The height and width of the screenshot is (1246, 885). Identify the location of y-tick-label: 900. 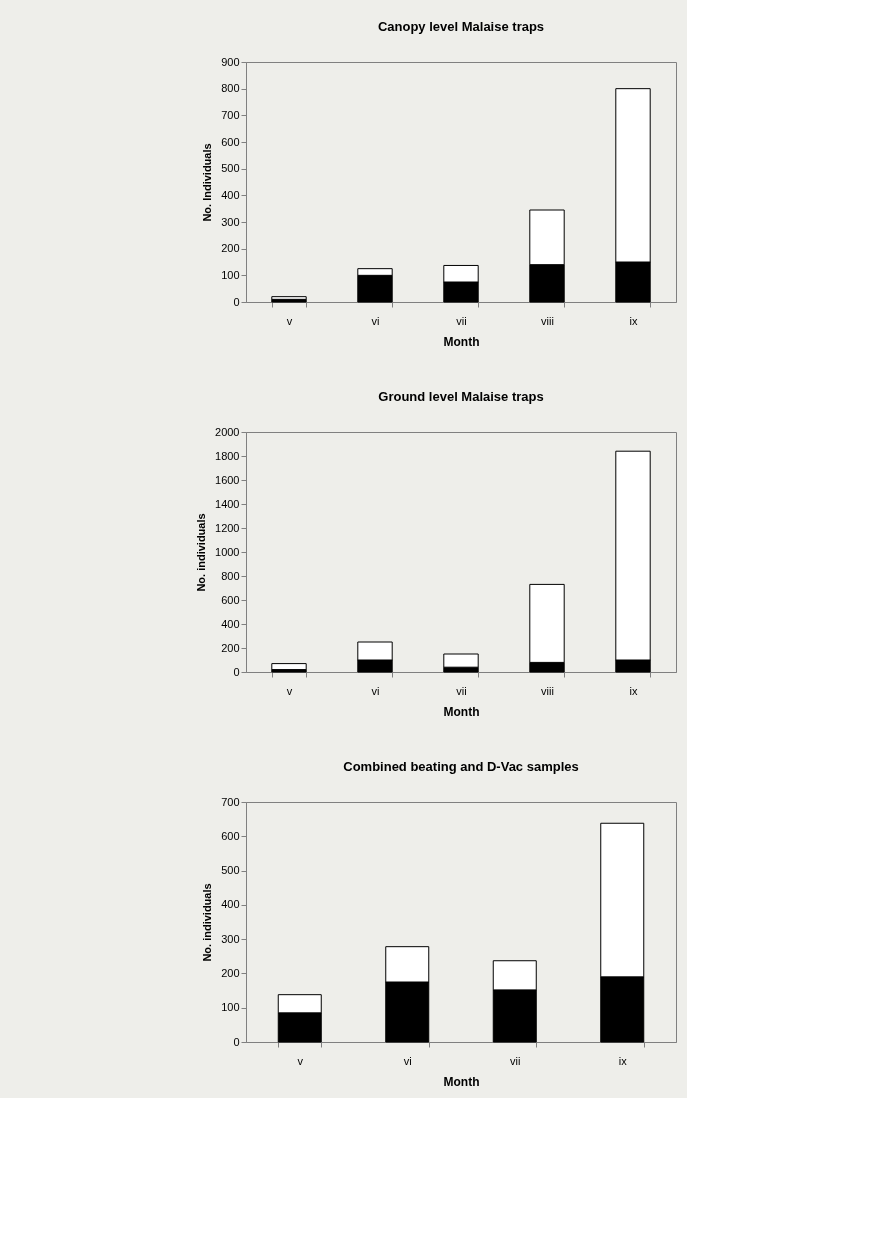
(230, 61).